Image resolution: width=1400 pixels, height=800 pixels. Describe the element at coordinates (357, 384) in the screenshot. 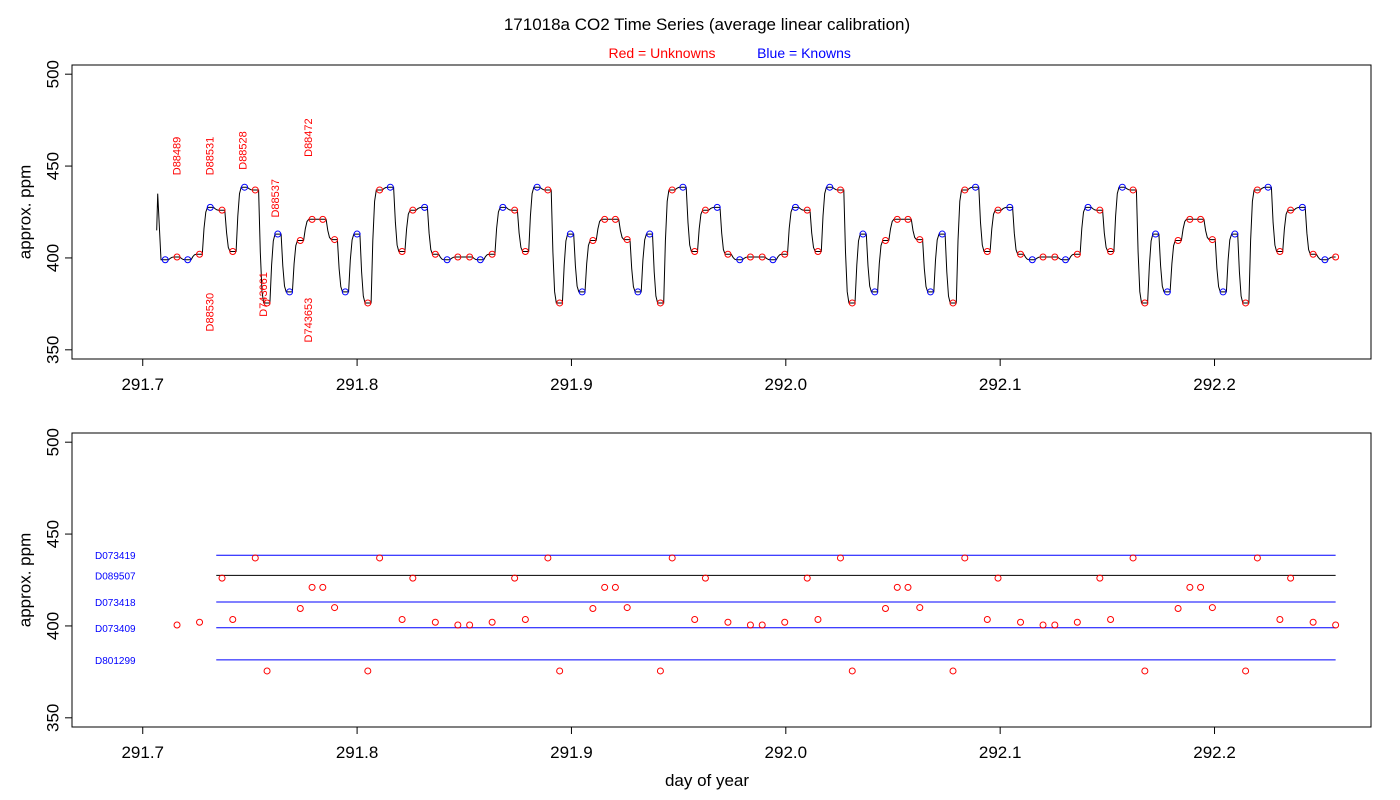

I see `x-tick-label: 291.8` at that location.